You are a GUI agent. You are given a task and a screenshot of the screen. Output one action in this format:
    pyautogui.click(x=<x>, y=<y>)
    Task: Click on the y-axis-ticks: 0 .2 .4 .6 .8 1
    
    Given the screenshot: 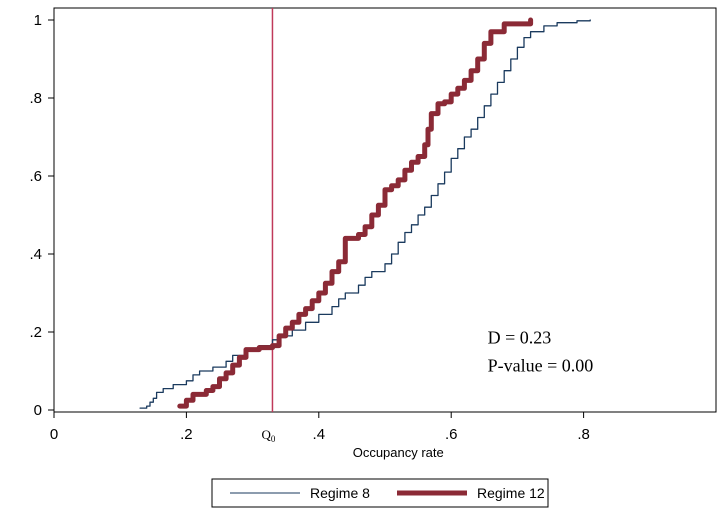 What is the action you would take?
    pyautogui.click(x=41, y=215)
    